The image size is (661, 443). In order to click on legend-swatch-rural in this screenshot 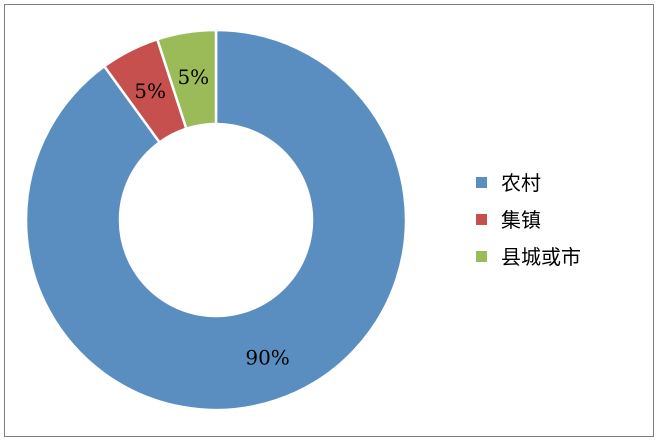, I will do `click(481, 182)`.